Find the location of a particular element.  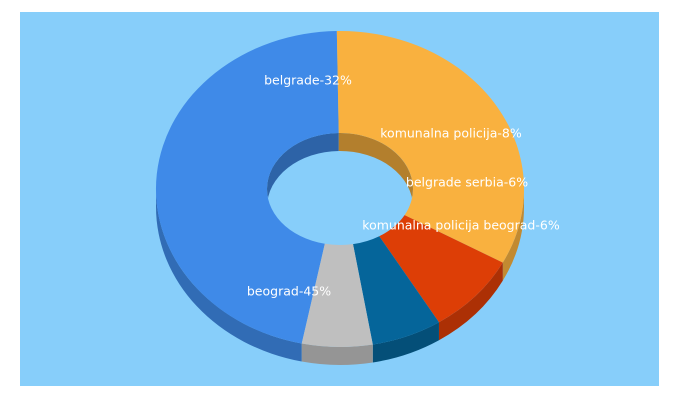

slice-label-komunalna-policija: komunalna policija-8% is located at coordinates (451, 133).